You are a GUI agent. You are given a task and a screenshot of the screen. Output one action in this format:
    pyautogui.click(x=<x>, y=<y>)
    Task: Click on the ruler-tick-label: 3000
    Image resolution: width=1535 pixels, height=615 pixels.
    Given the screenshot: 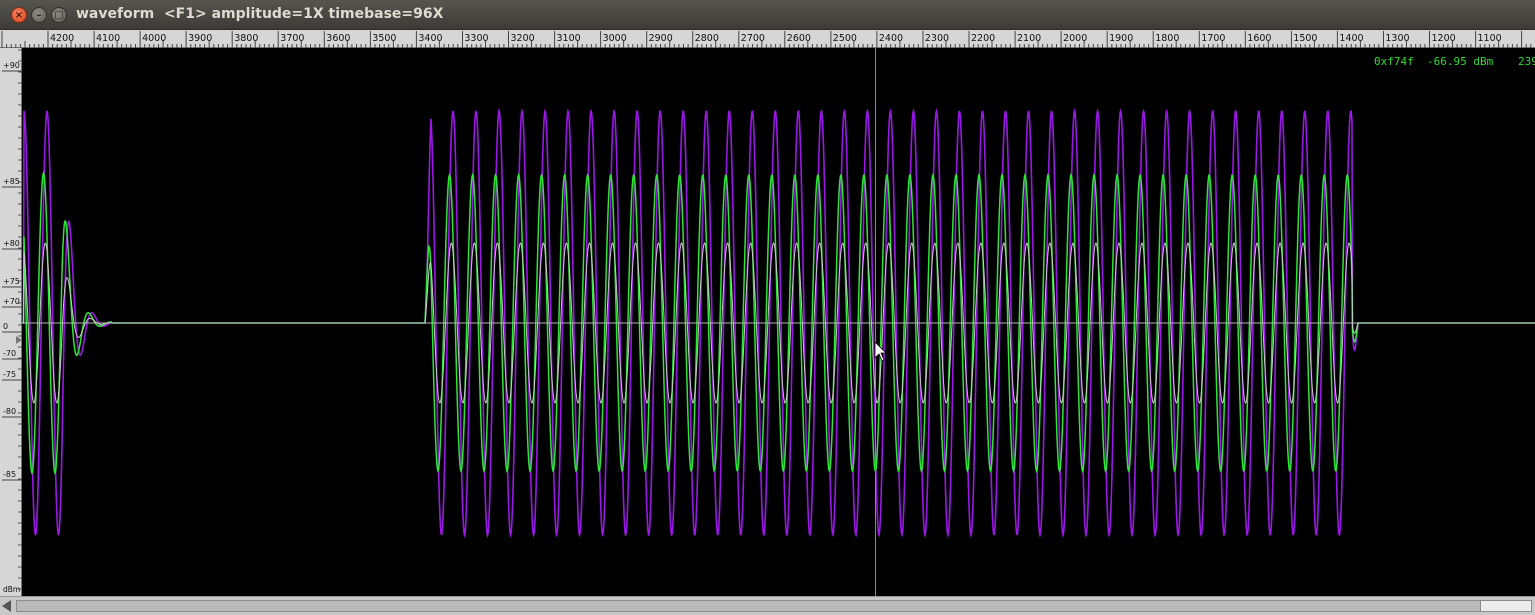 What is the action you would take?
    pyautogui.click(x=615, y=38)
    